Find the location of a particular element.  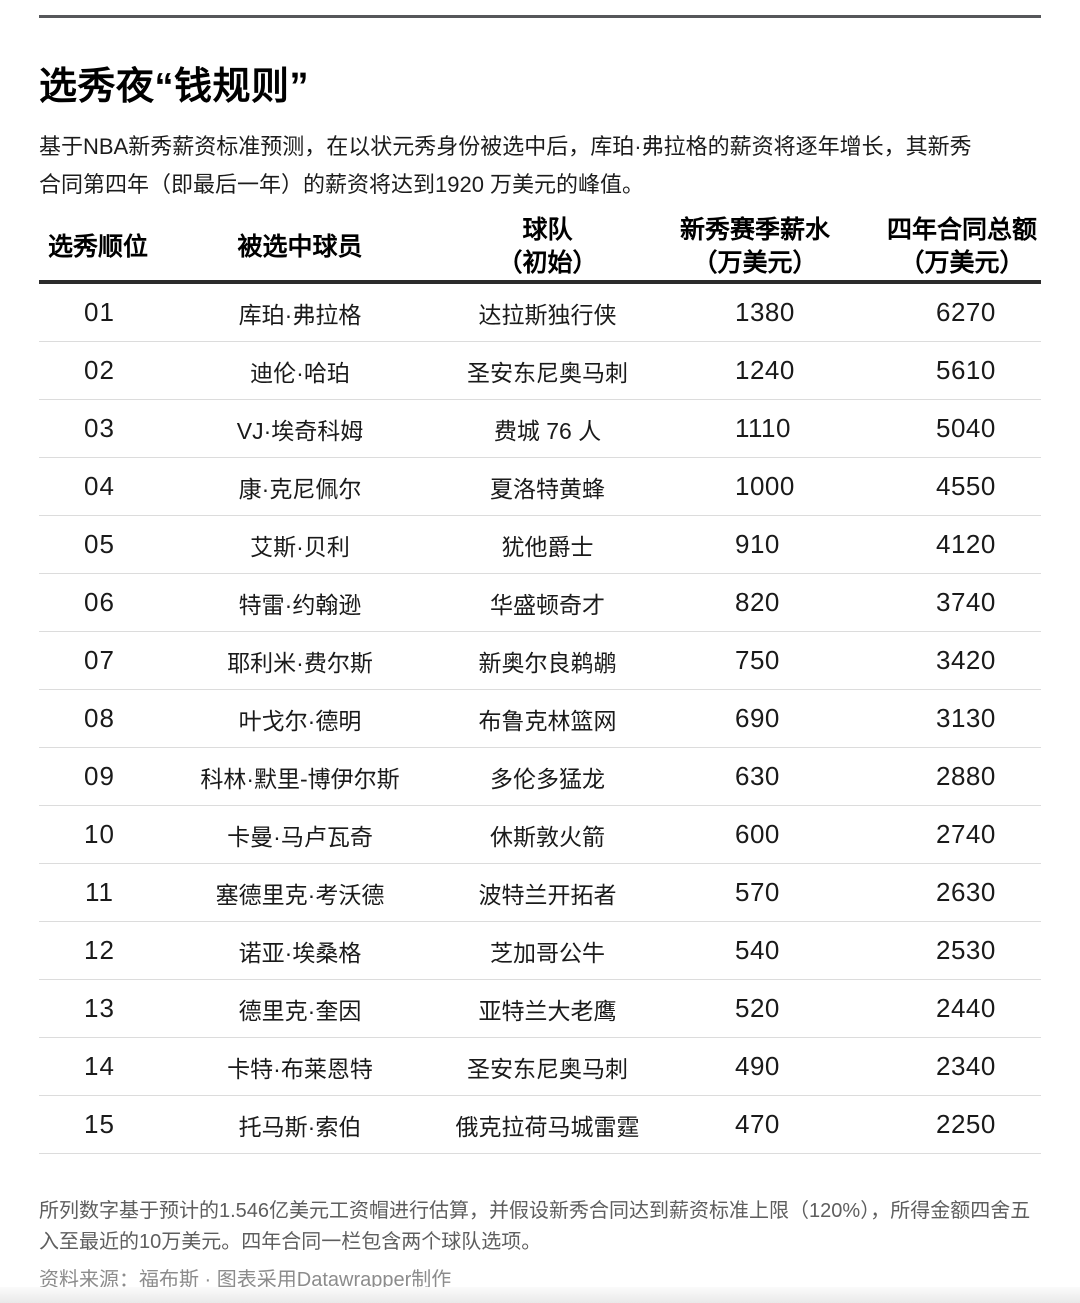

table-row: 02 迪伦·哈珀 圣安东尼奥马刺 1240 5610 is located at coordinates (540, 371).